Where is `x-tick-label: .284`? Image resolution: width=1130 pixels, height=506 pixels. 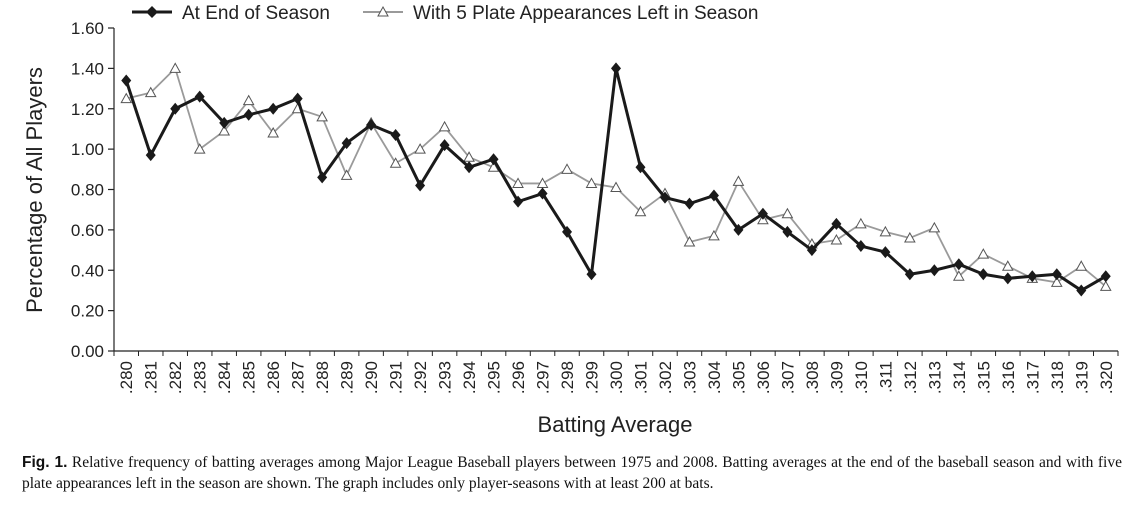 x-tick-label: .284 is located at coordinates (224, 377).